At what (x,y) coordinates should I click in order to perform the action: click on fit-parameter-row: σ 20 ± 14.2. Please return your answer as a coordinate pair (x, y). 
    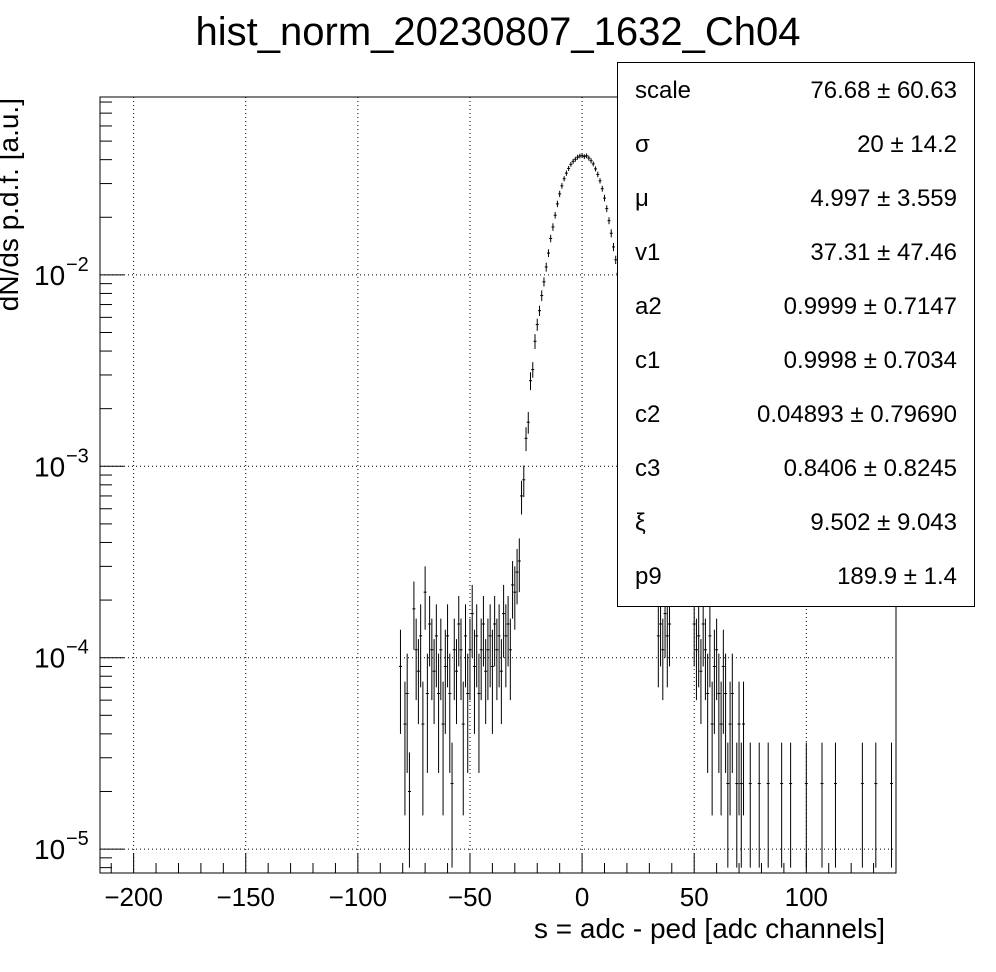
    Looking at the image, I should click on (796, 144).